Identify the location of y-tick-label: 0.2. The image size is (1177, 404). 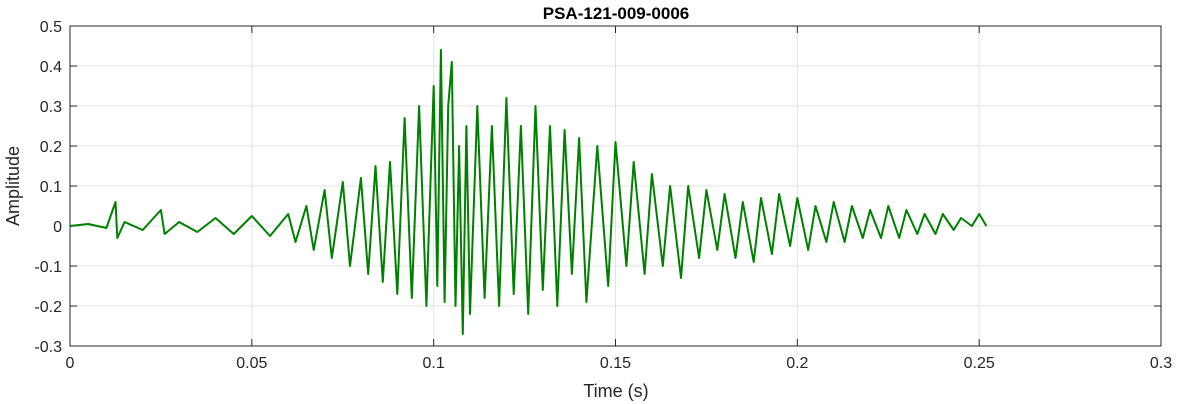
(51, 147).